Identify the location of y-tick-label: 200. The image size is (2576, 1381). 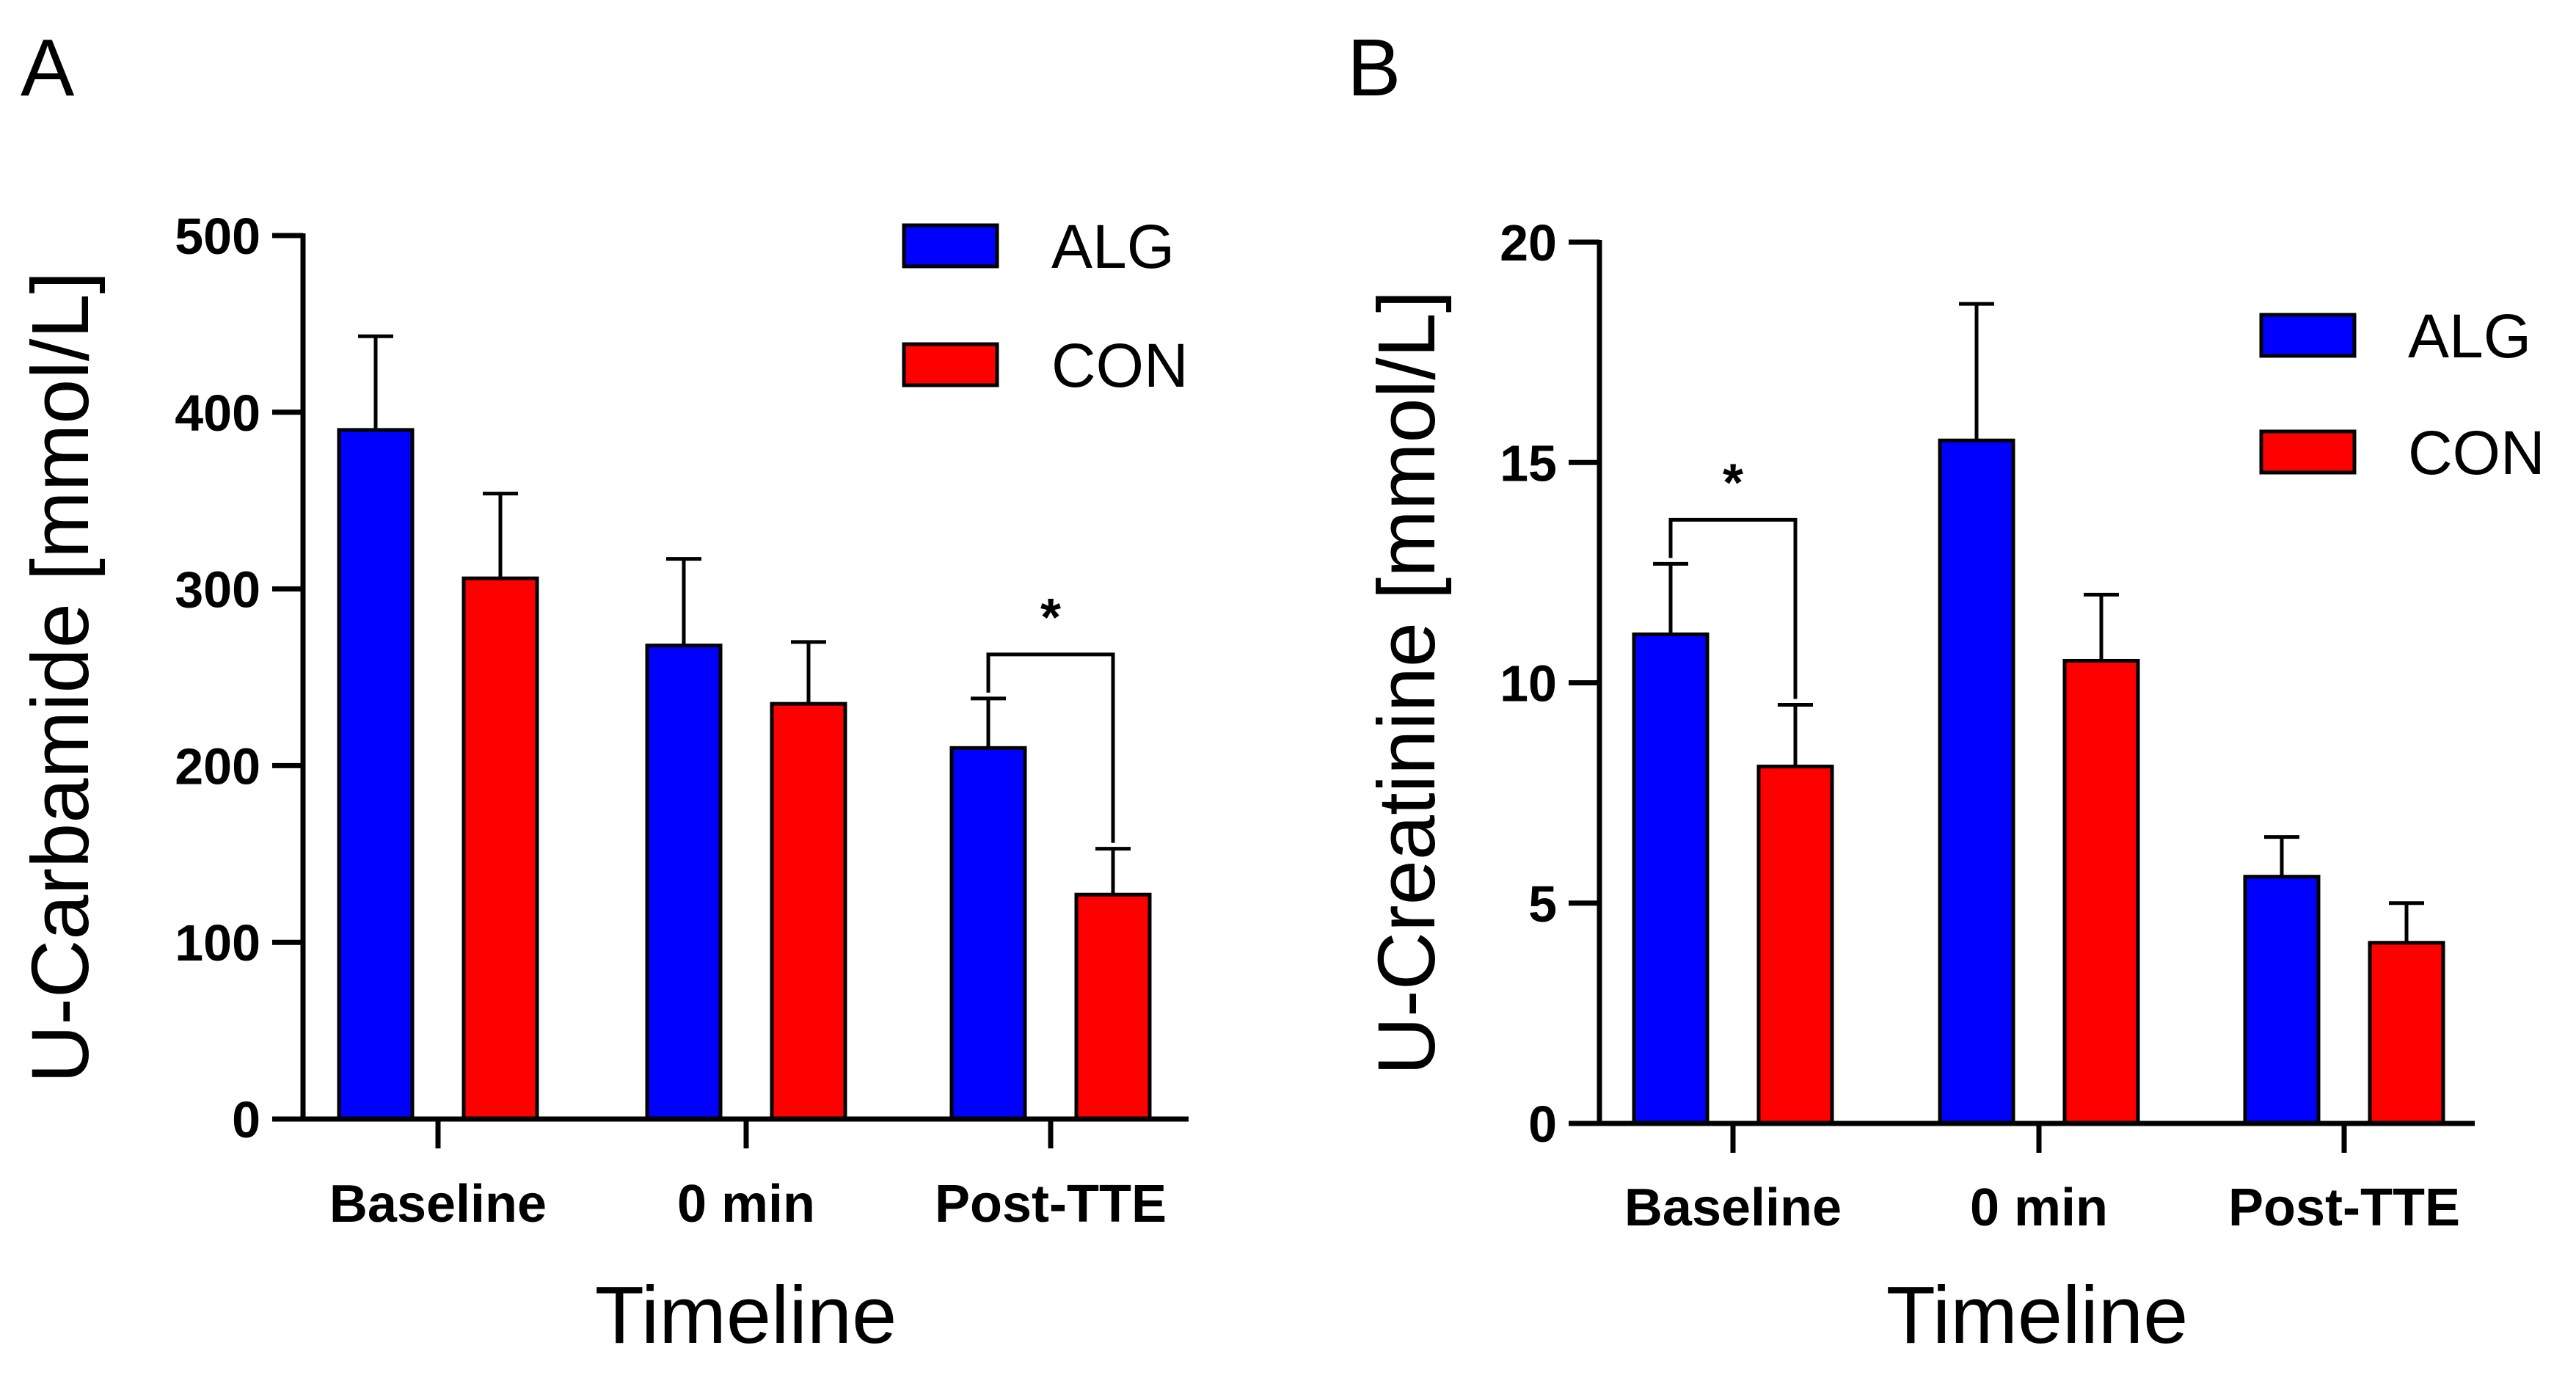
(218, 766).